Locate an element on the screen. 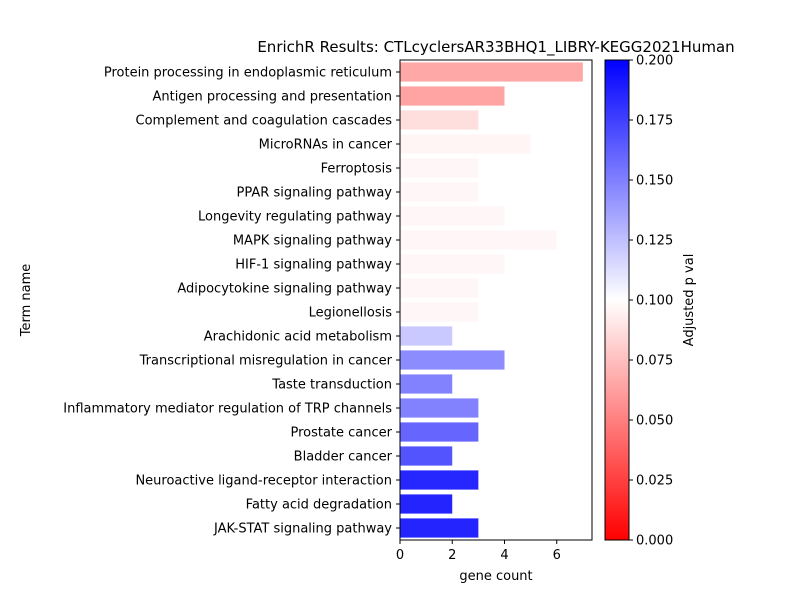  y-tick-label-11: Arachidonic acid metabolism is located at coordinates (298, 337).